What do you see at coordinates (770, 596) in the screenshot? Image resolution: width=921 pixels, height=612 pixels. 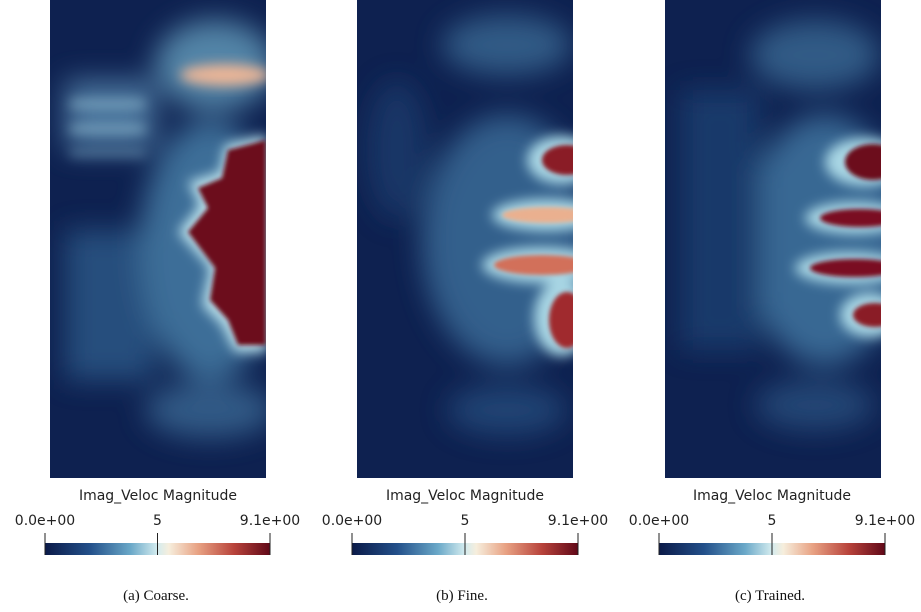 I see `caption: (c) Trained.` at bounding box center [770, 596].